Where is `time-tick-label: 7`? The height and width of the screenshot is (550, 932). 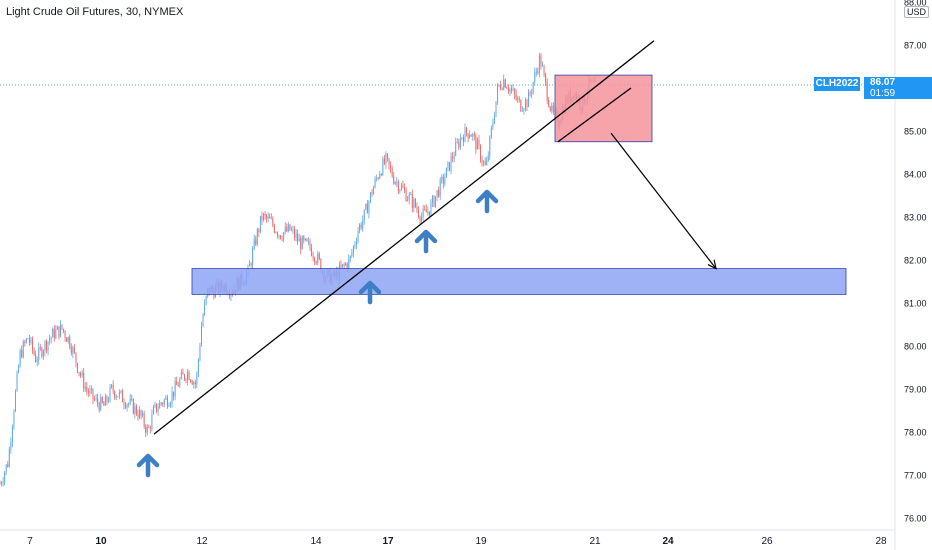
time-tick-label: 7 is located at coordinates (30, 541).